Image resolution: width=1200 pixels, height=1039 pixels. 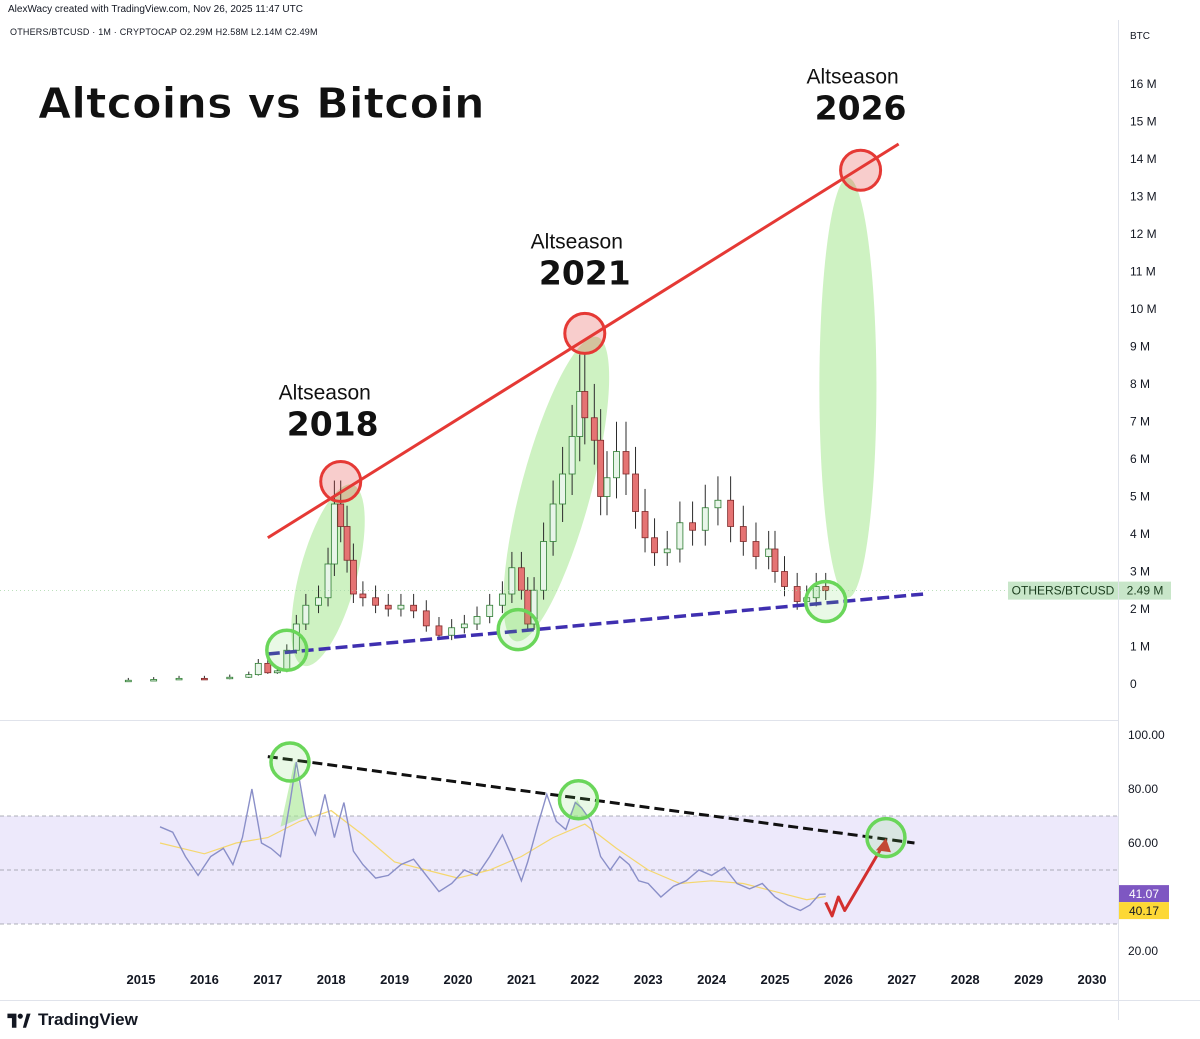 What do you see at coordinates (141, 979) in the screenshot?
I see `time-tick-0: 2015` at bounding box center [141, 979].